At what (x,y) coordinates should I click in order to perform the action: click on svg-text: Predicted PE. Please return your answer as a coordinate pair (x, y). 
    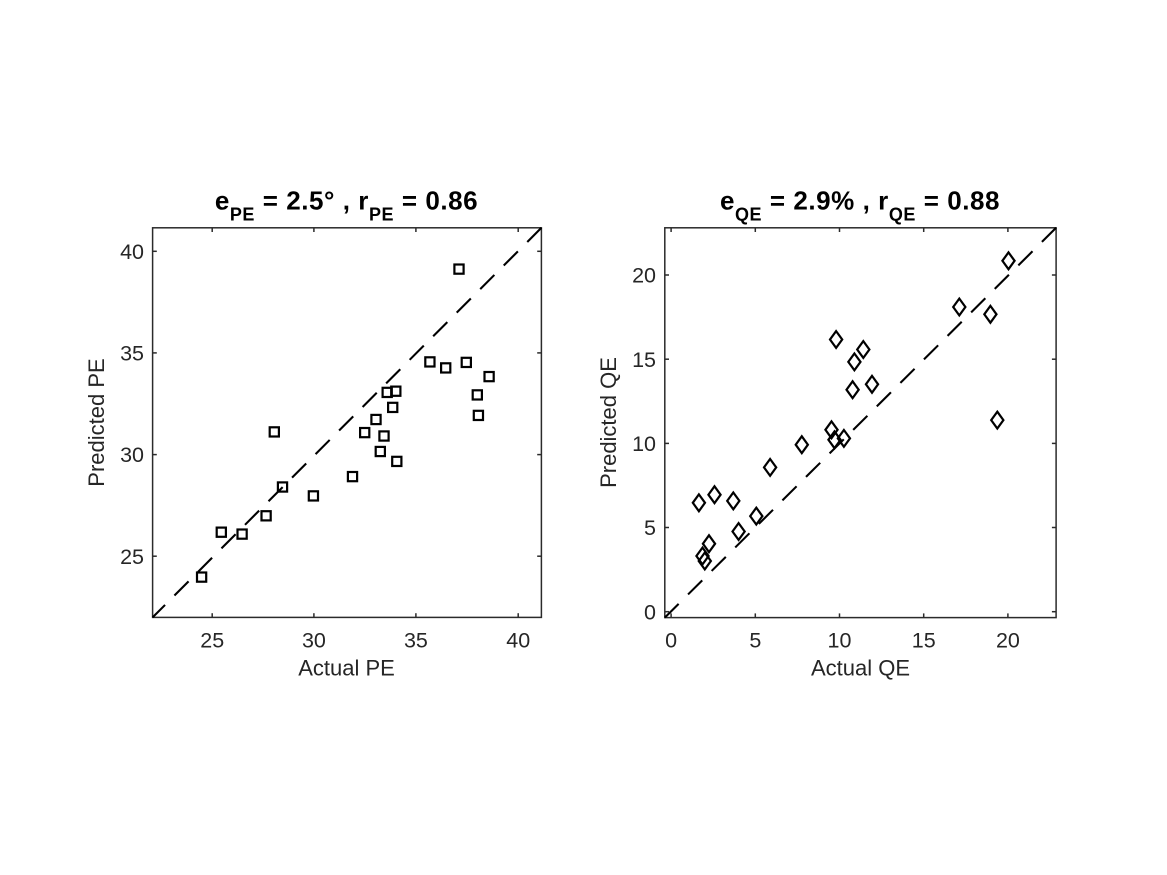
    Looking at the image, I should click on (96, 422).